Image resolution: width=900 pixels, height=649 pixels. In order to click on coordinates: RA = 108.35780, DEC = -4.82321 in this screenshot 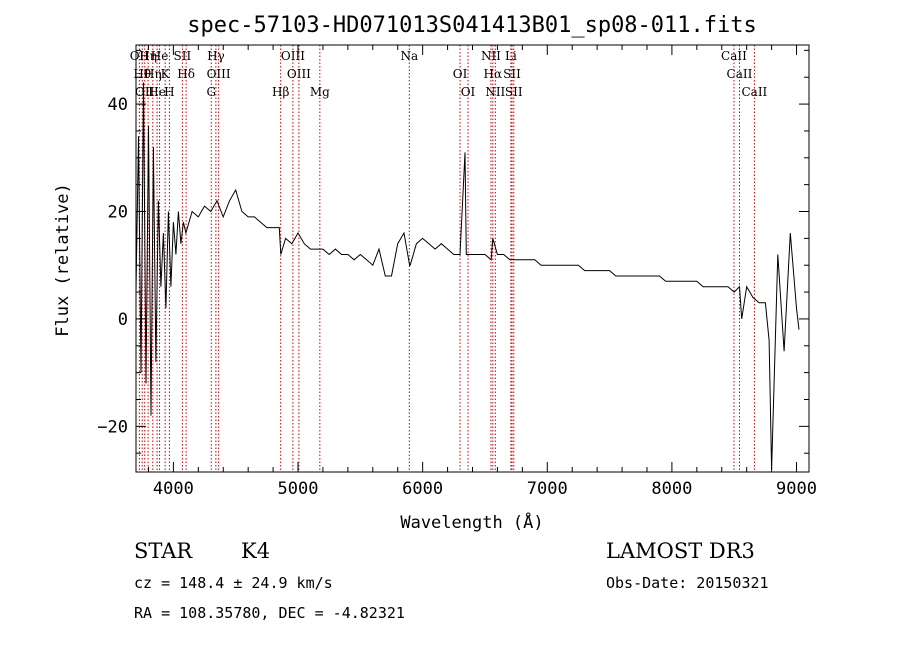, I will do `click(269, 613)`.